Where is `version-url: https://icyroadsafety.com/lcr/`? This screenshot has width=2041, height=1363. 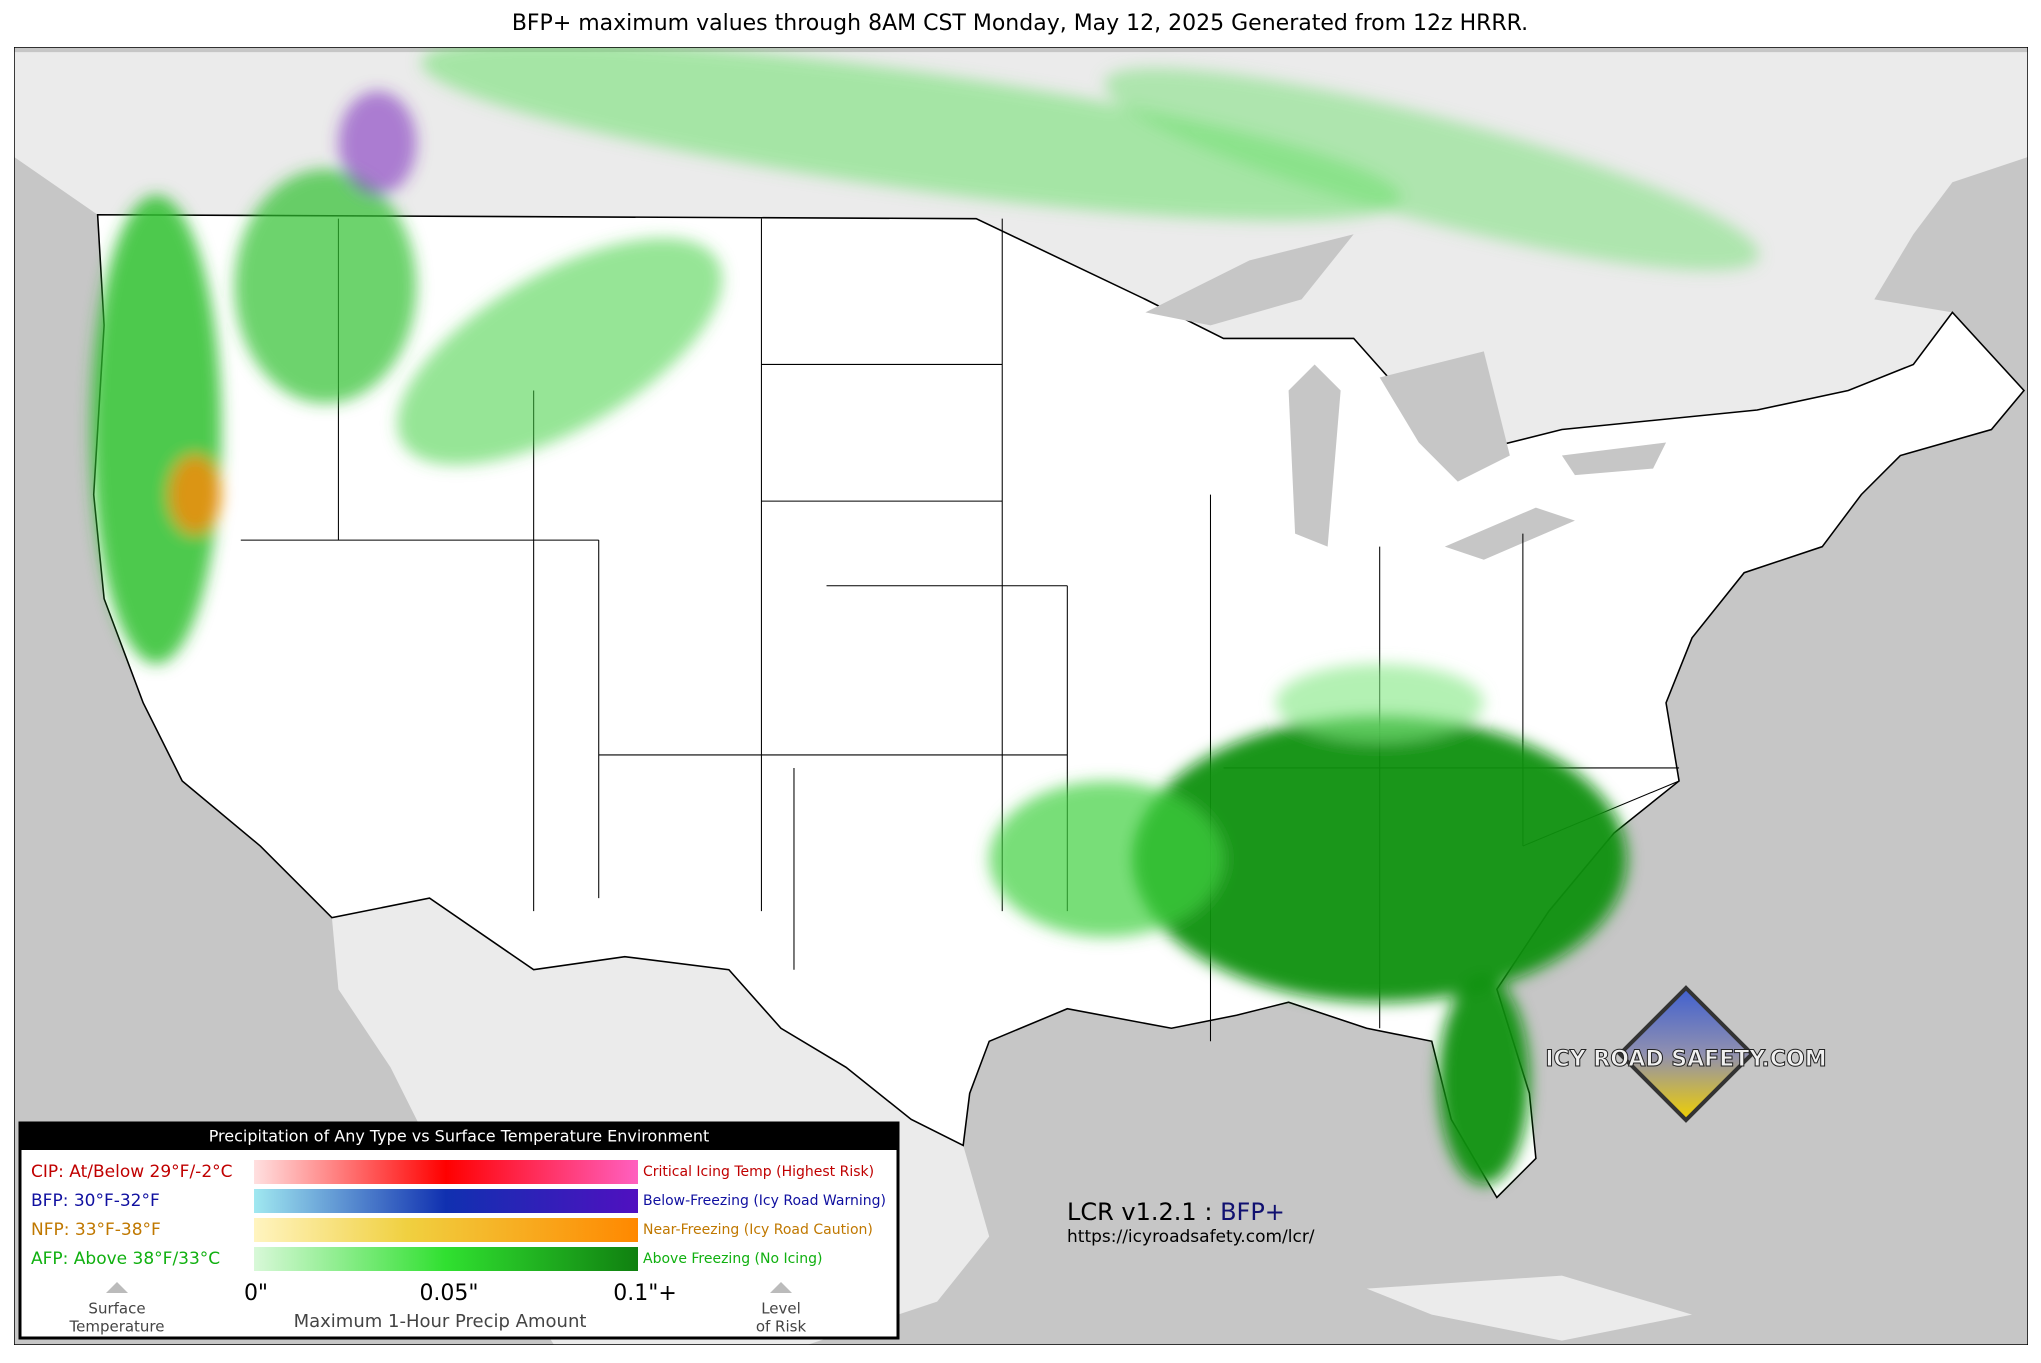
version-url: https://icyroadsafety.com/lcr/ is located at coordinates (1191, 1237).